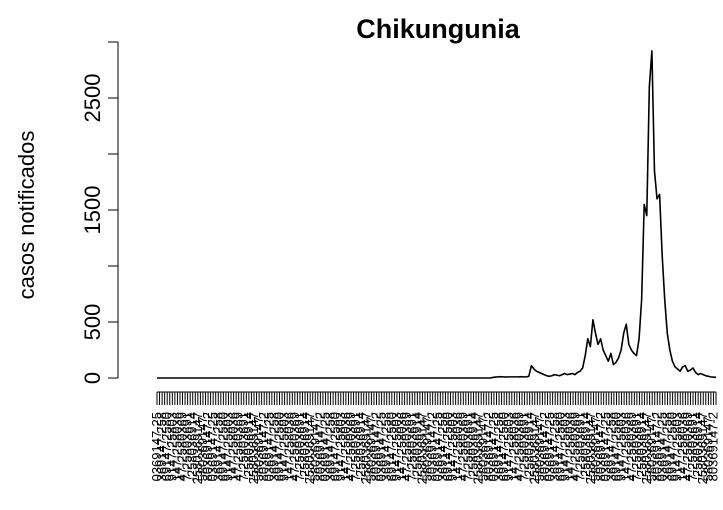  I want to click on y-tick-label: 1500, so click(92, 210).